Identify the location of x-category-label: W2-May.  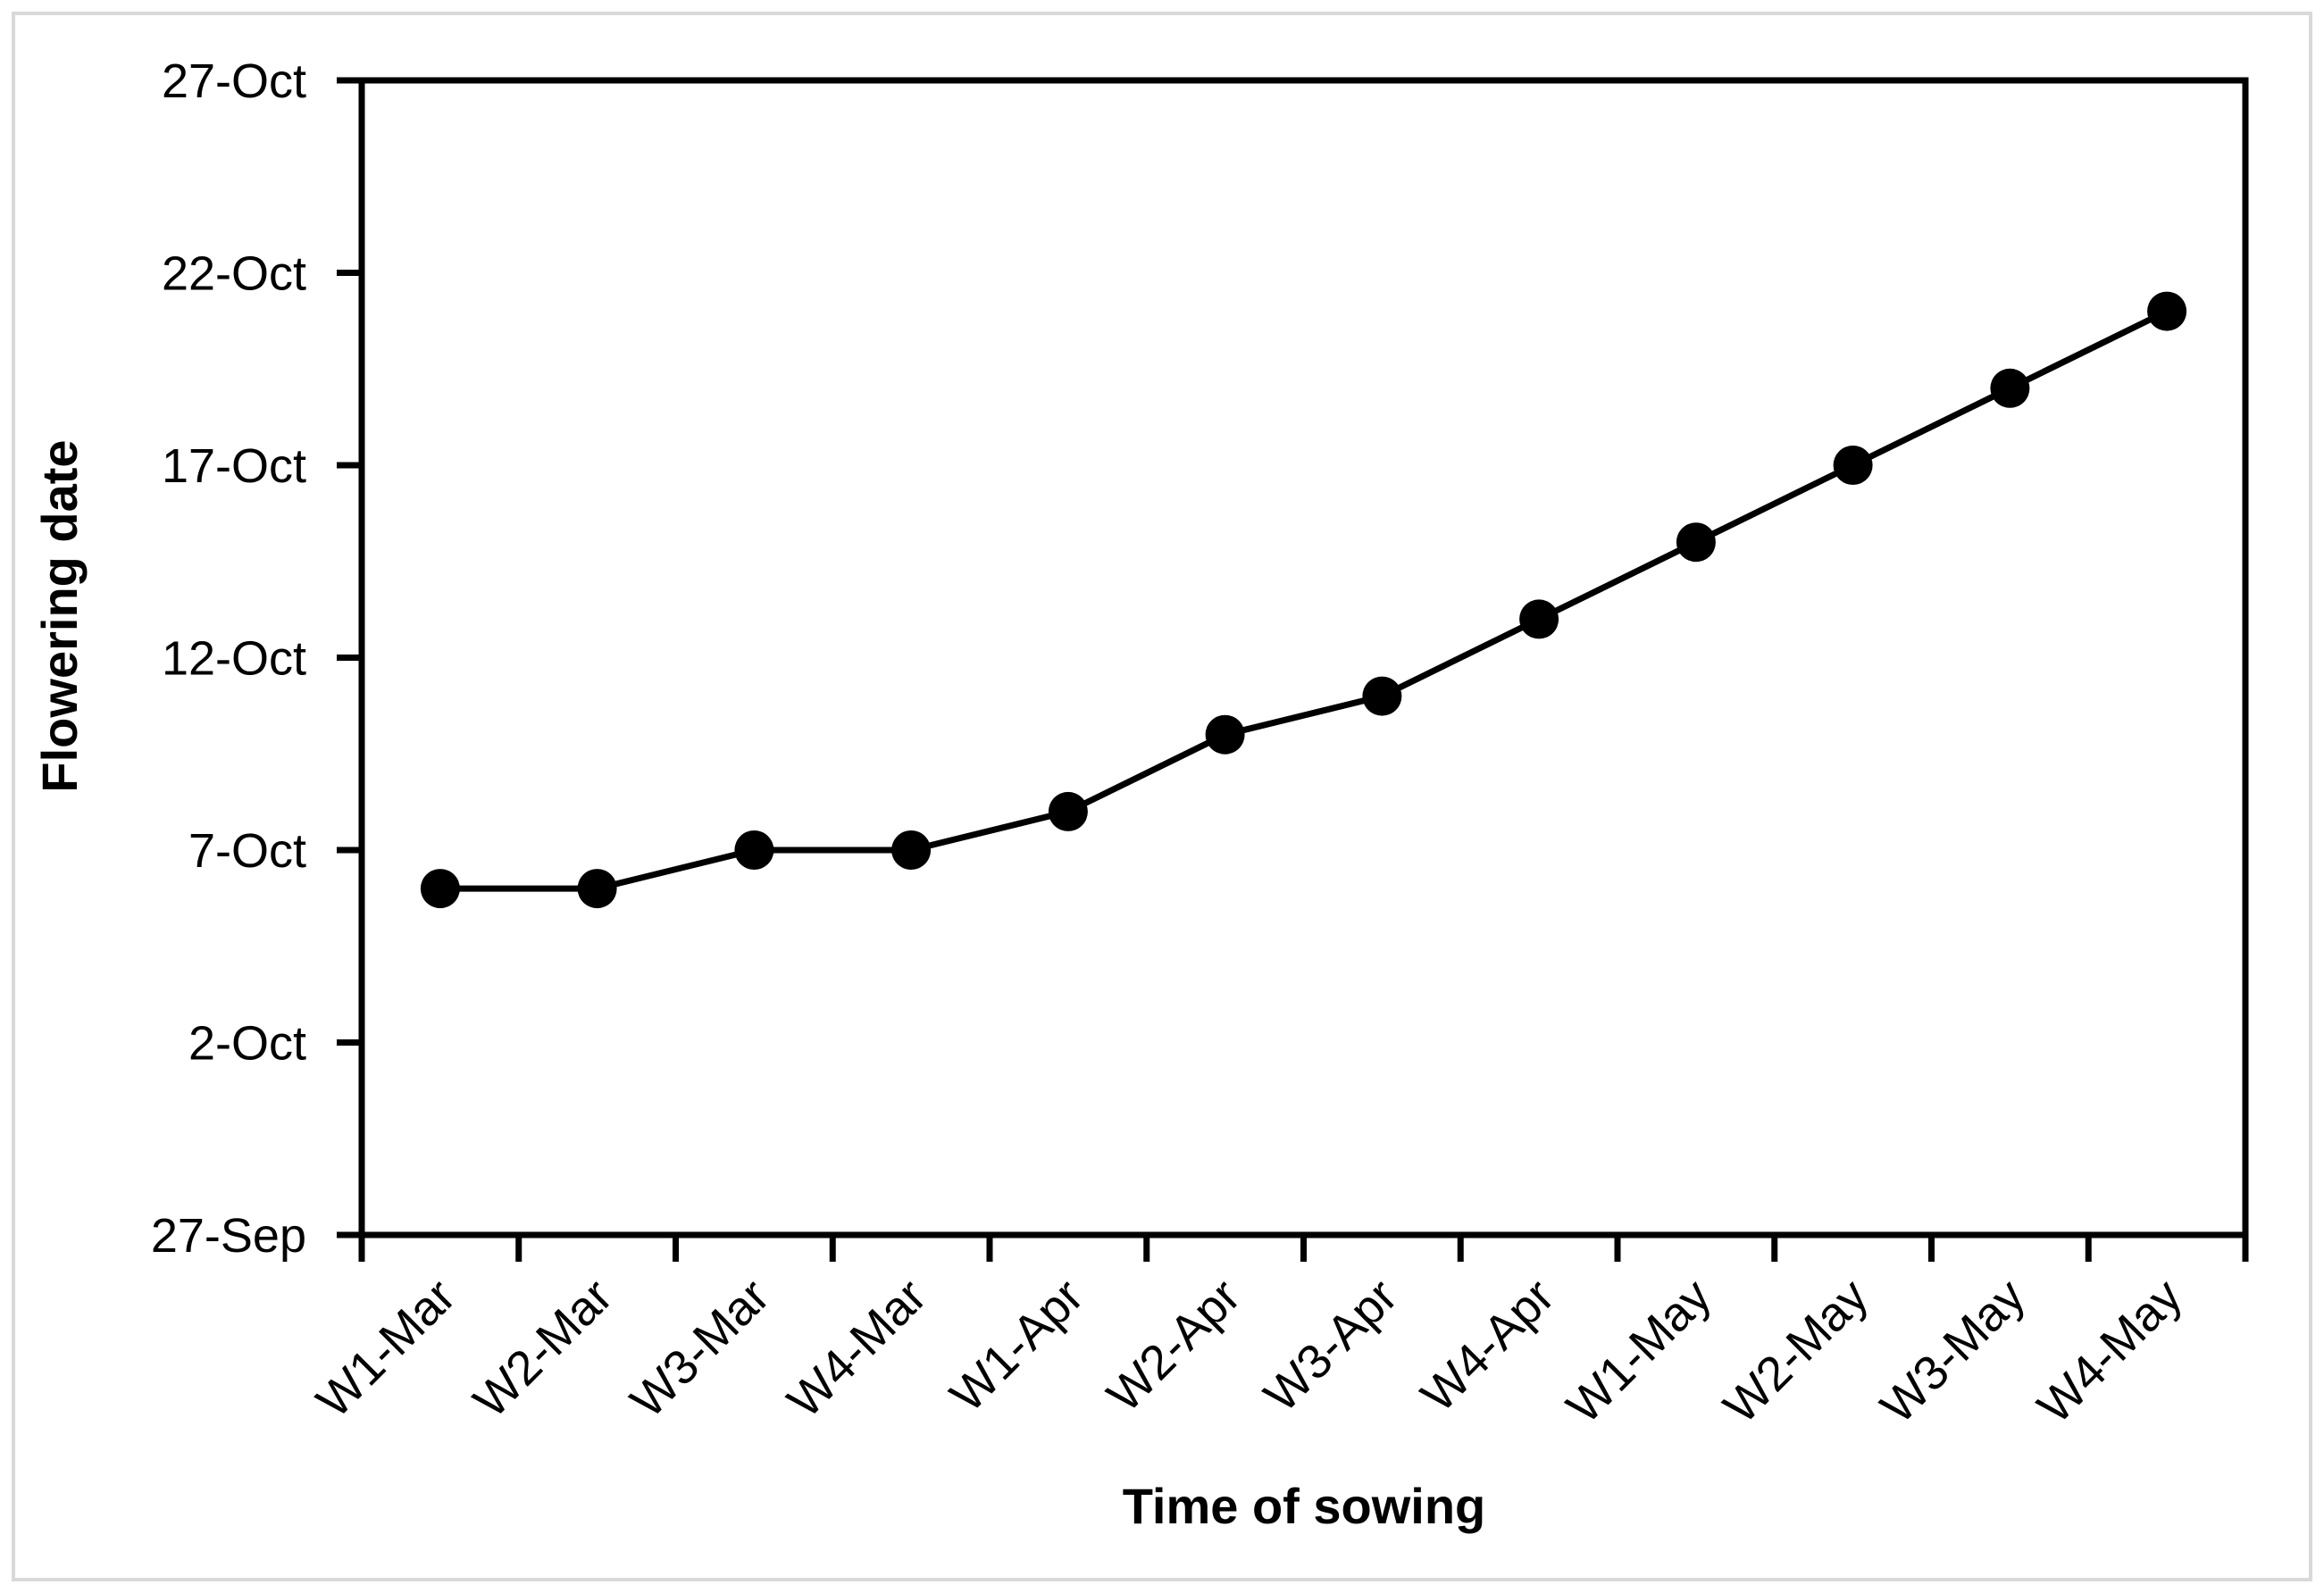
(1796, 1351).